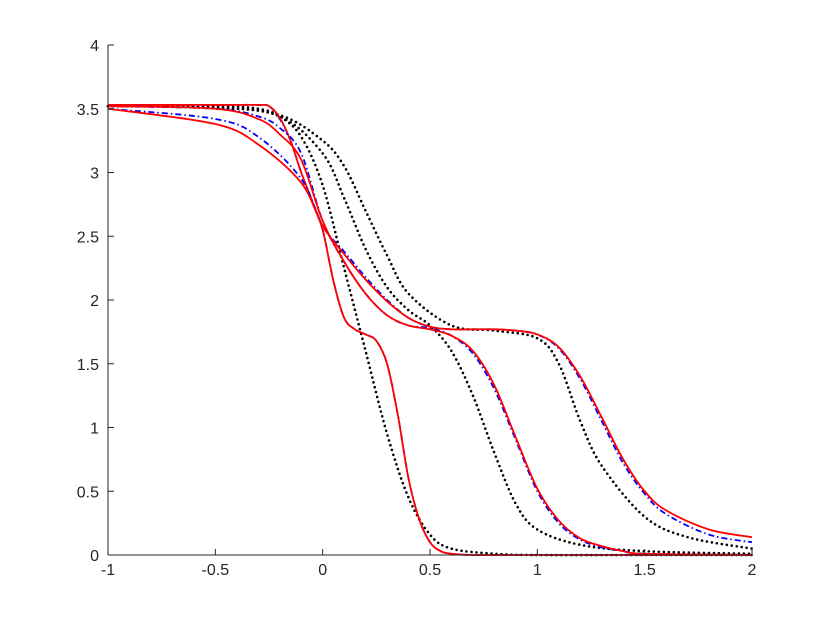 The image size is (830, 623). What do you see at coordinates (94, 174) in the screenshot?
I see `y-tick-label: 3` at bounding box center [94, 174].